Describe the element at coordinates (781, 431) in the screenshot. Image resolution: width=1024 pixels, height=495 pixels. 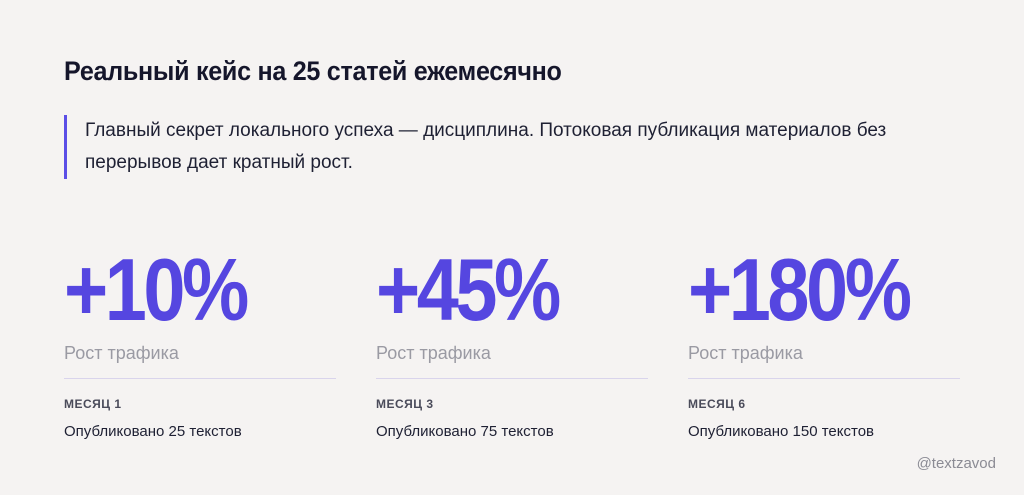
I see `stat-published: Опубликовано 150 текстов` at that location.